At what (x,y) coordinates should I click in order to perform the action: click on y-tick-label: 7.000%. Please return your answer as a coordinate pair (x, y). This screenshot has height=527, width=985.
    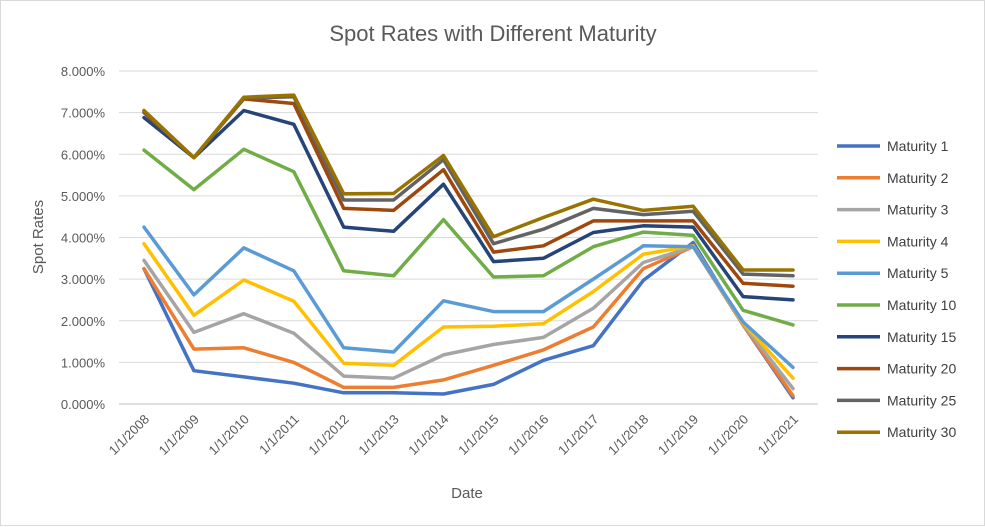
    Looking at the image, I should click on (83, 113).